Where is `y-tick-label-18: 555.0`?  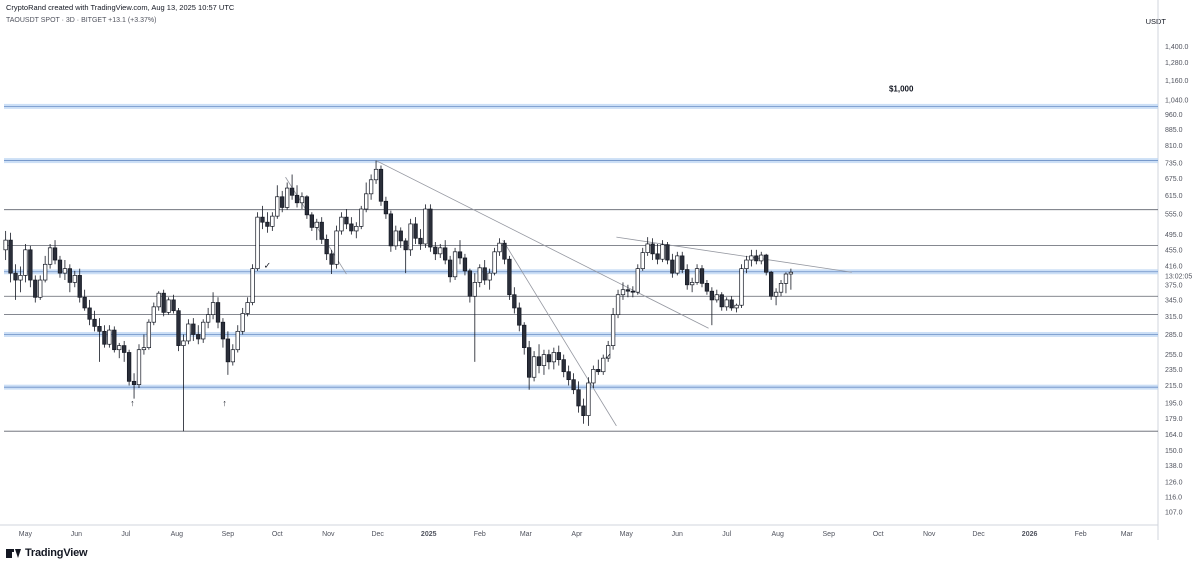
y-tick-label-18: 555.0 is located at coordinates (1174, 214).